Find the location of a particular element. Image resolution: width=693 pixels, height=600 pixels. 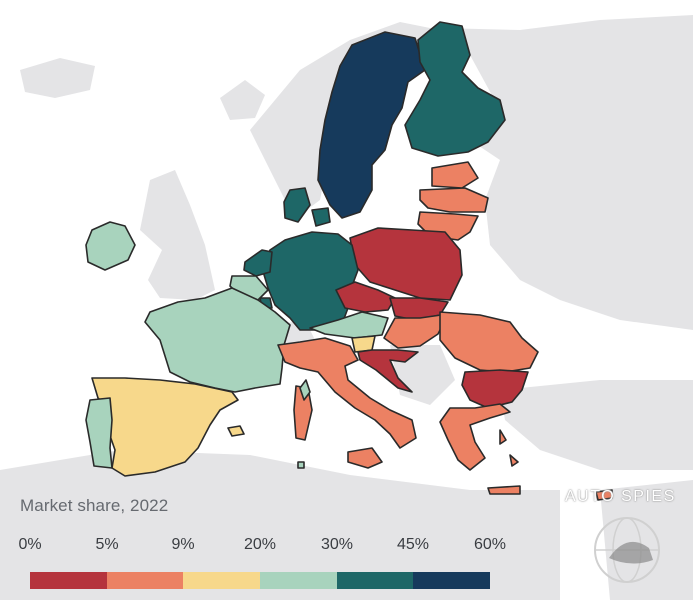

watermark: AUTO SPIES is located at coordinates (629, 539).